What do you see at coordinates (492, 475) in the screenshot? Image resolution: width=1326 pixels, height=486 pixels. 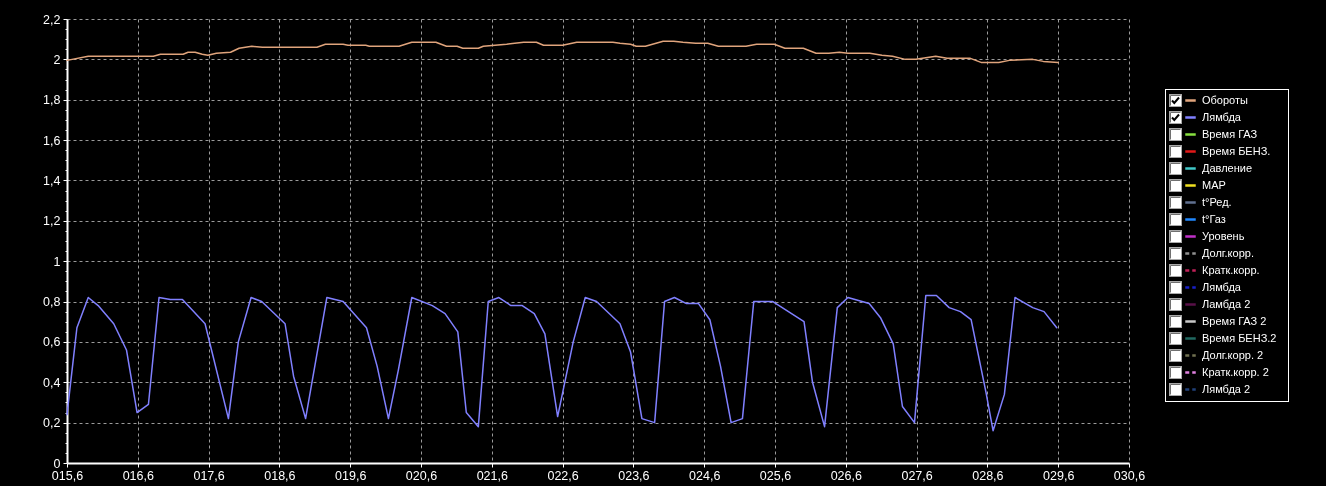 I see `x-tick-label: 021,6` at bounding box center [492, 475].